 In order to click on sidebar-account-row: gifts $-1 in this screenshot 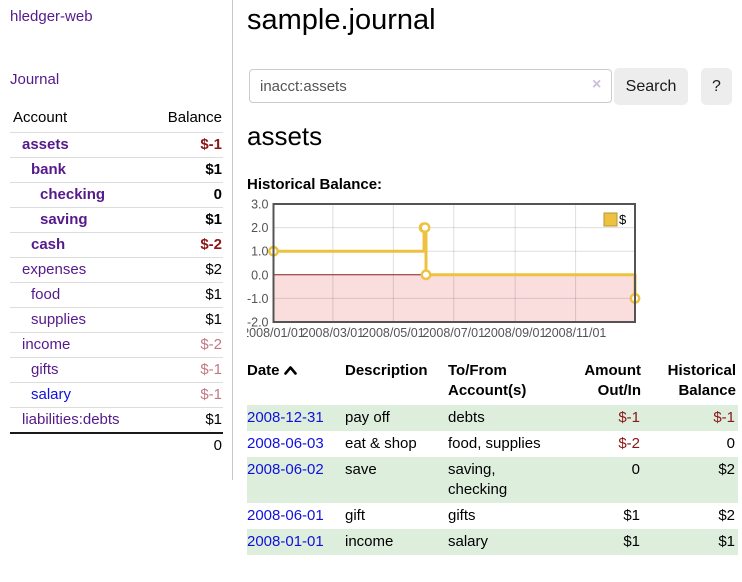, I will do `click(116, 369)`.